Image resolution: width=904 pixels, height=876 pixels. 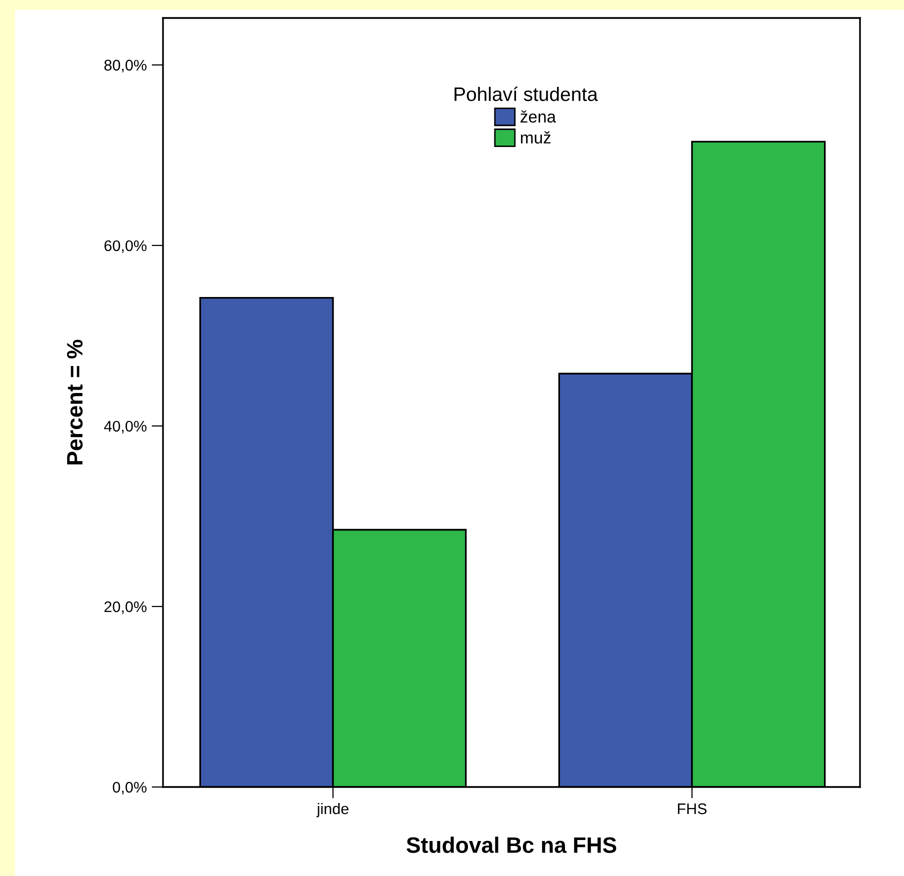 I want to click on y-tick-label: 20,0%, so click(x=125, y=607).